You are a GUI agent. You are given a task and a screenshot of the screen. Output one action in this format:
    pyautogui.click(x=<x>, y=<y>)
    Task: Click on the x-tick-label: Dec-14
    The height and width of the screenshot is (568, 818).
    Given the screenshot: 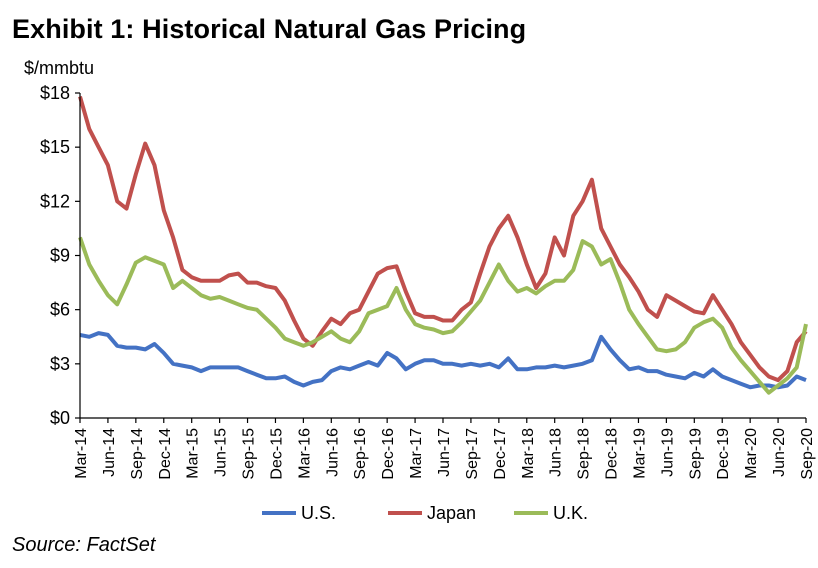 What is the action you would take?
    pyautogui.click(x=165, y=454)
    